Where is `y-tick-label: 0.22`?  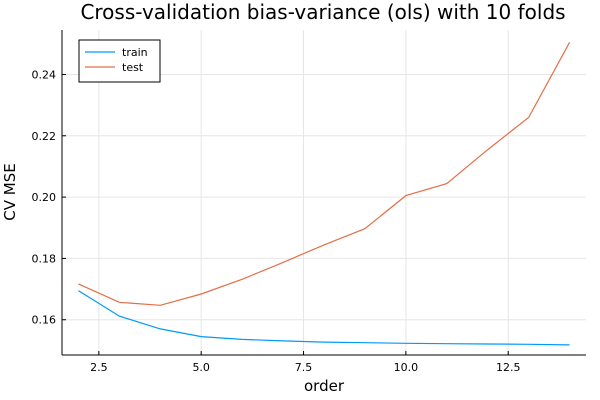
y-tick-label: 0.22 is located at coordinates (44, 136).